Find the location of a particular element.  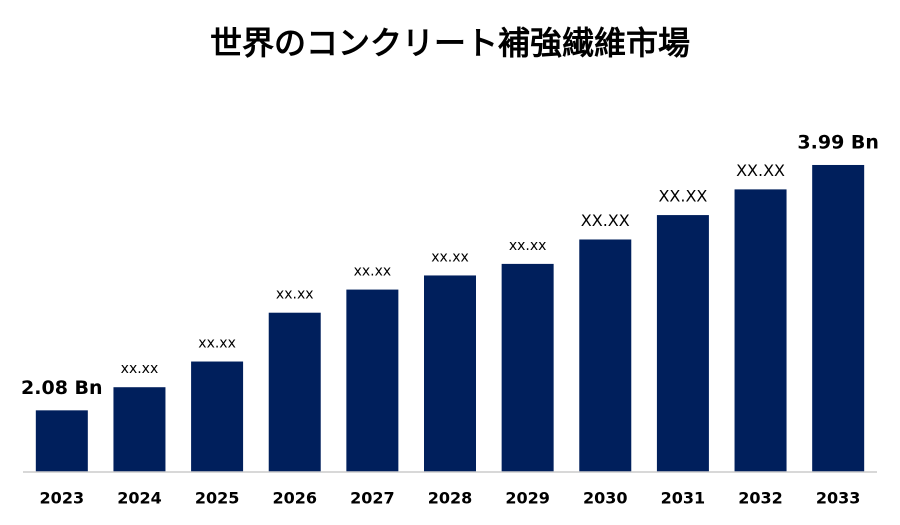

x-tick-label: 2024 is located at coordinates (139, 498).